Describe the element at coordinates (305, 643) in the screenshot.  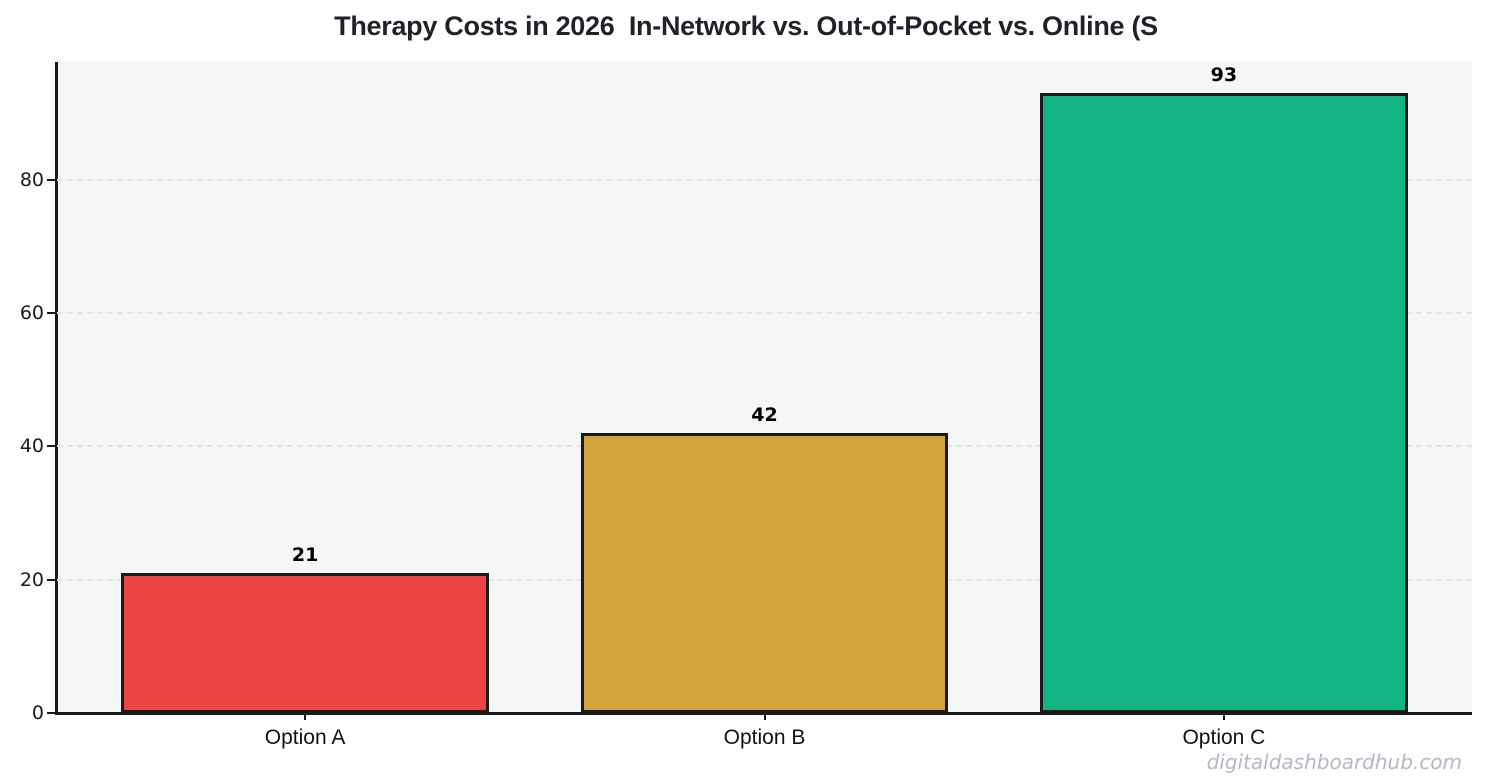
I see `bar-option-a` at that location.